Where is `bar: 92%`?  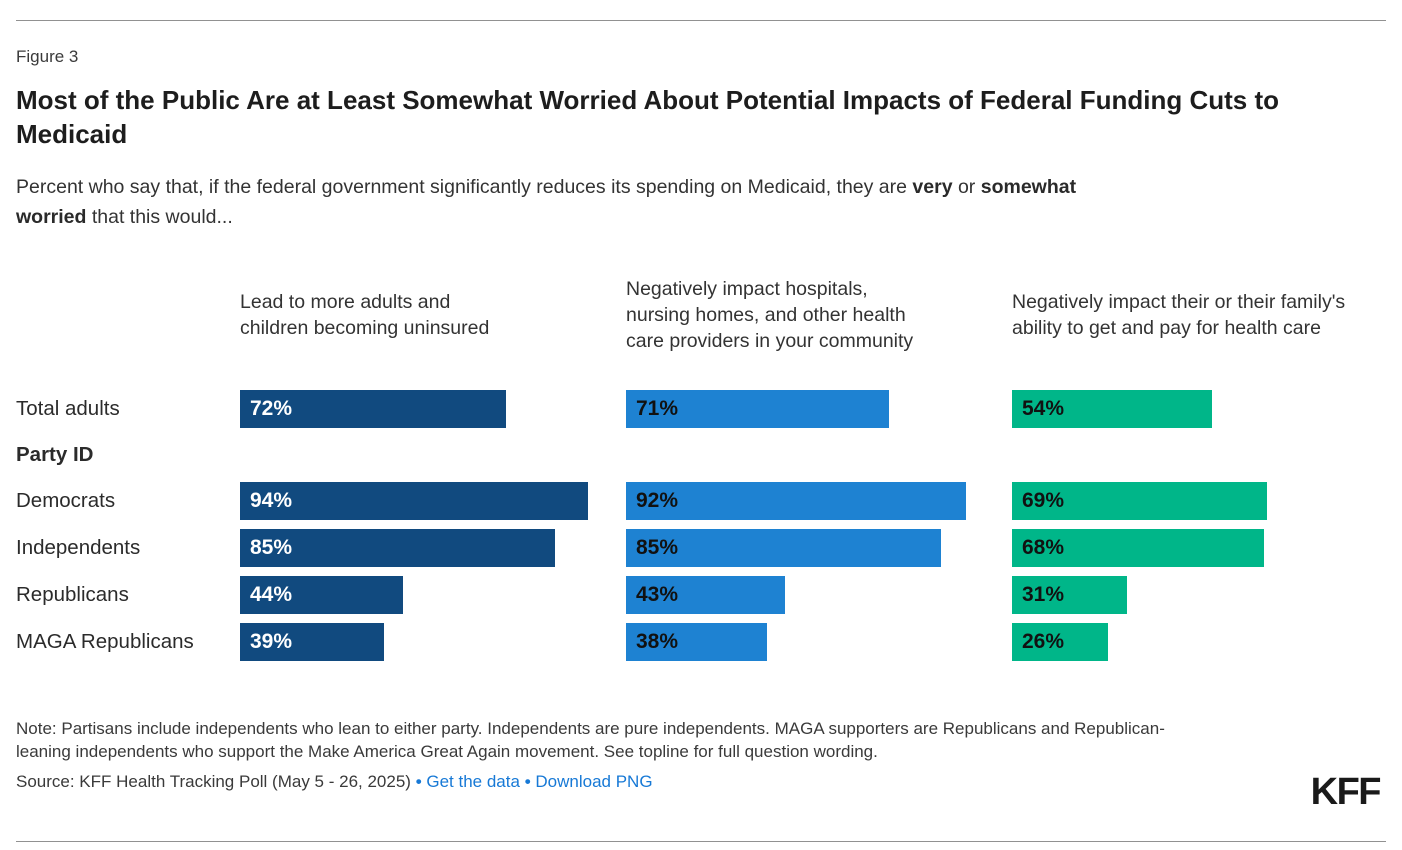 bar: 92% is located at coordinates (796, 501).